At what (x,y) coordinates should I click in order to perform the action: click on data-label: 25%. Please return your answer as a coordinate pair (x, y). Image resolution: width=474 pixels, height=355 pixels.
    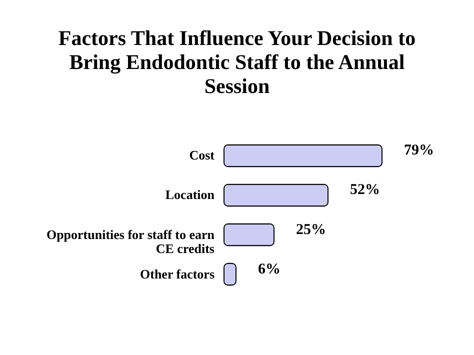
    Looking at the image, I should click on (311, 230).